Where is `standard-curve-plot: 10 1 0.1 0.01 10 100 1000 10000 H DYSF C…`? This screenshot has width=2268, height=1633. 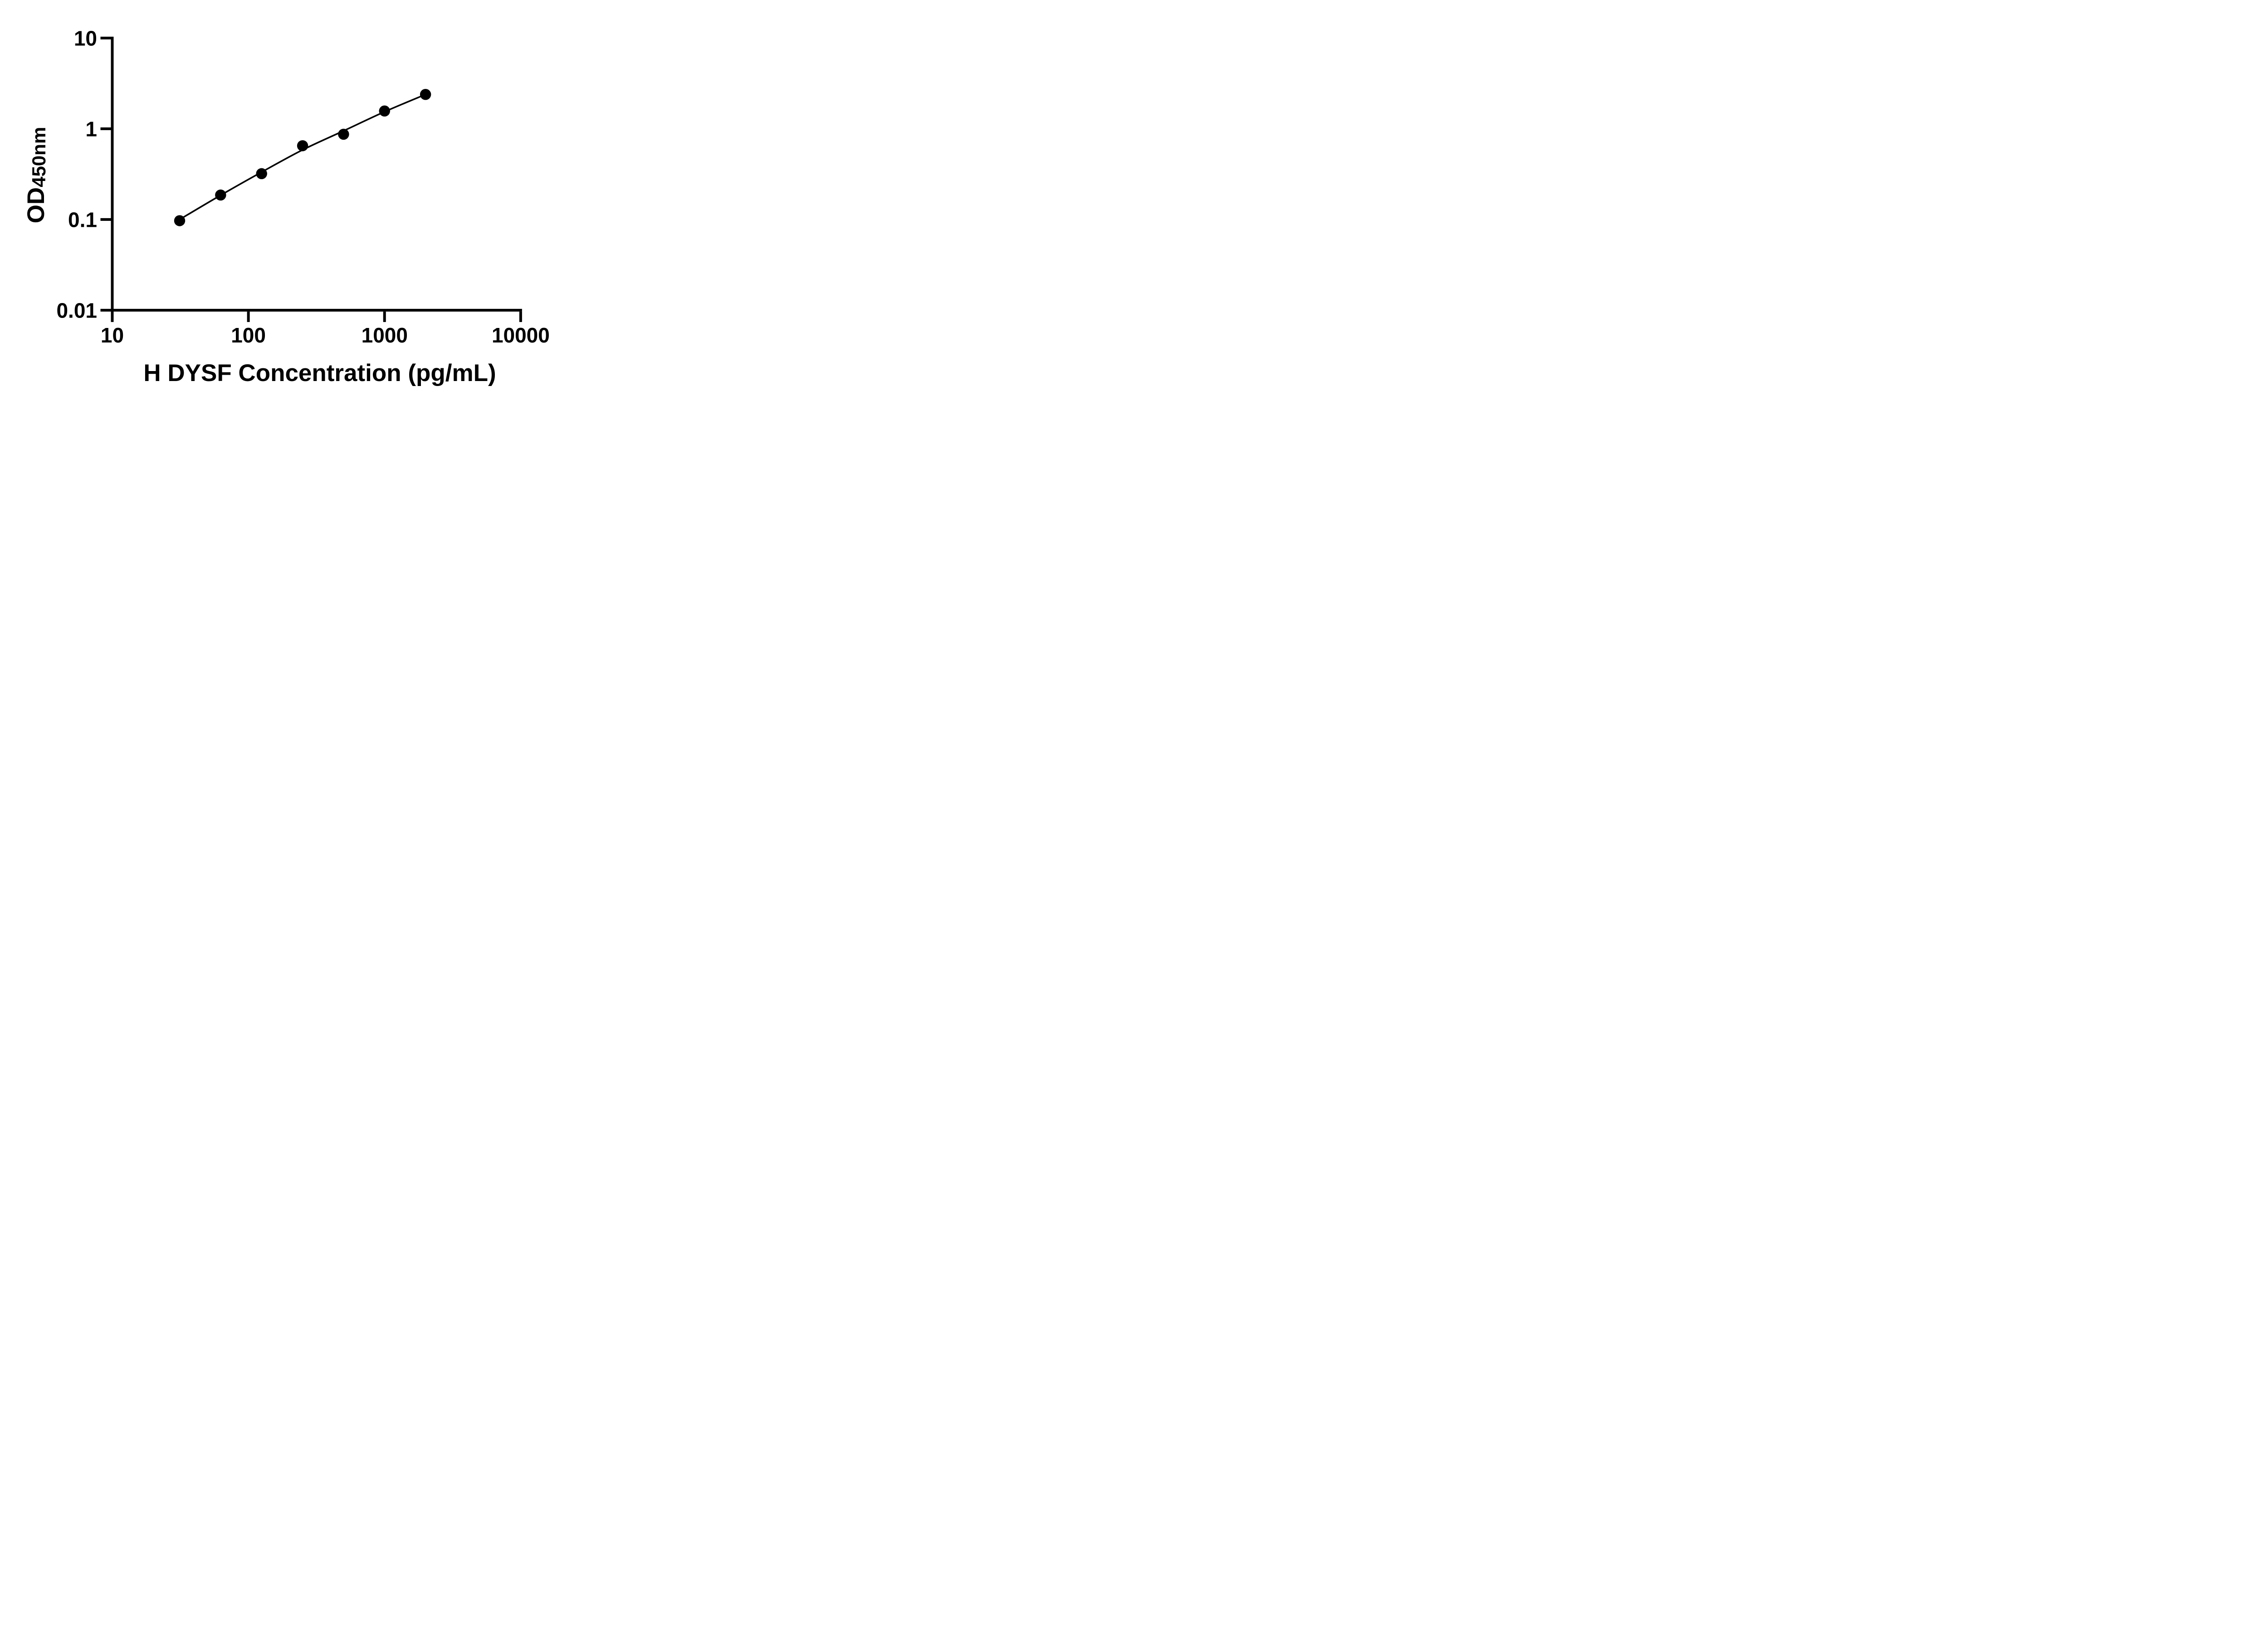 standard-curve-plot: 10 1 0.1 0.01 10 100 1000 10000 H DYSF C… is located at coordinates (286, 206).